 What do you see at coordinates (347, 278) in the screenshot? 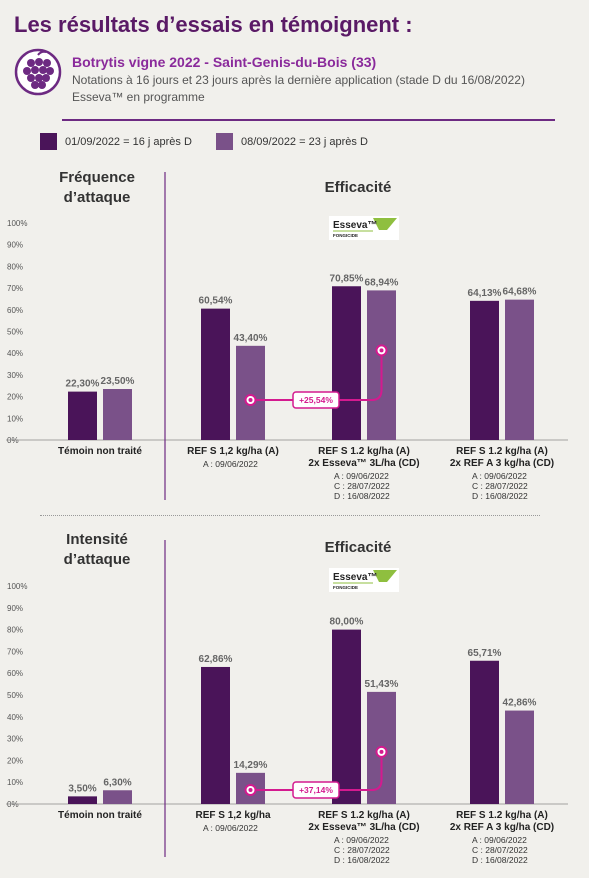
I see `data-label: 70,85%` at bounding box center [347, 278].